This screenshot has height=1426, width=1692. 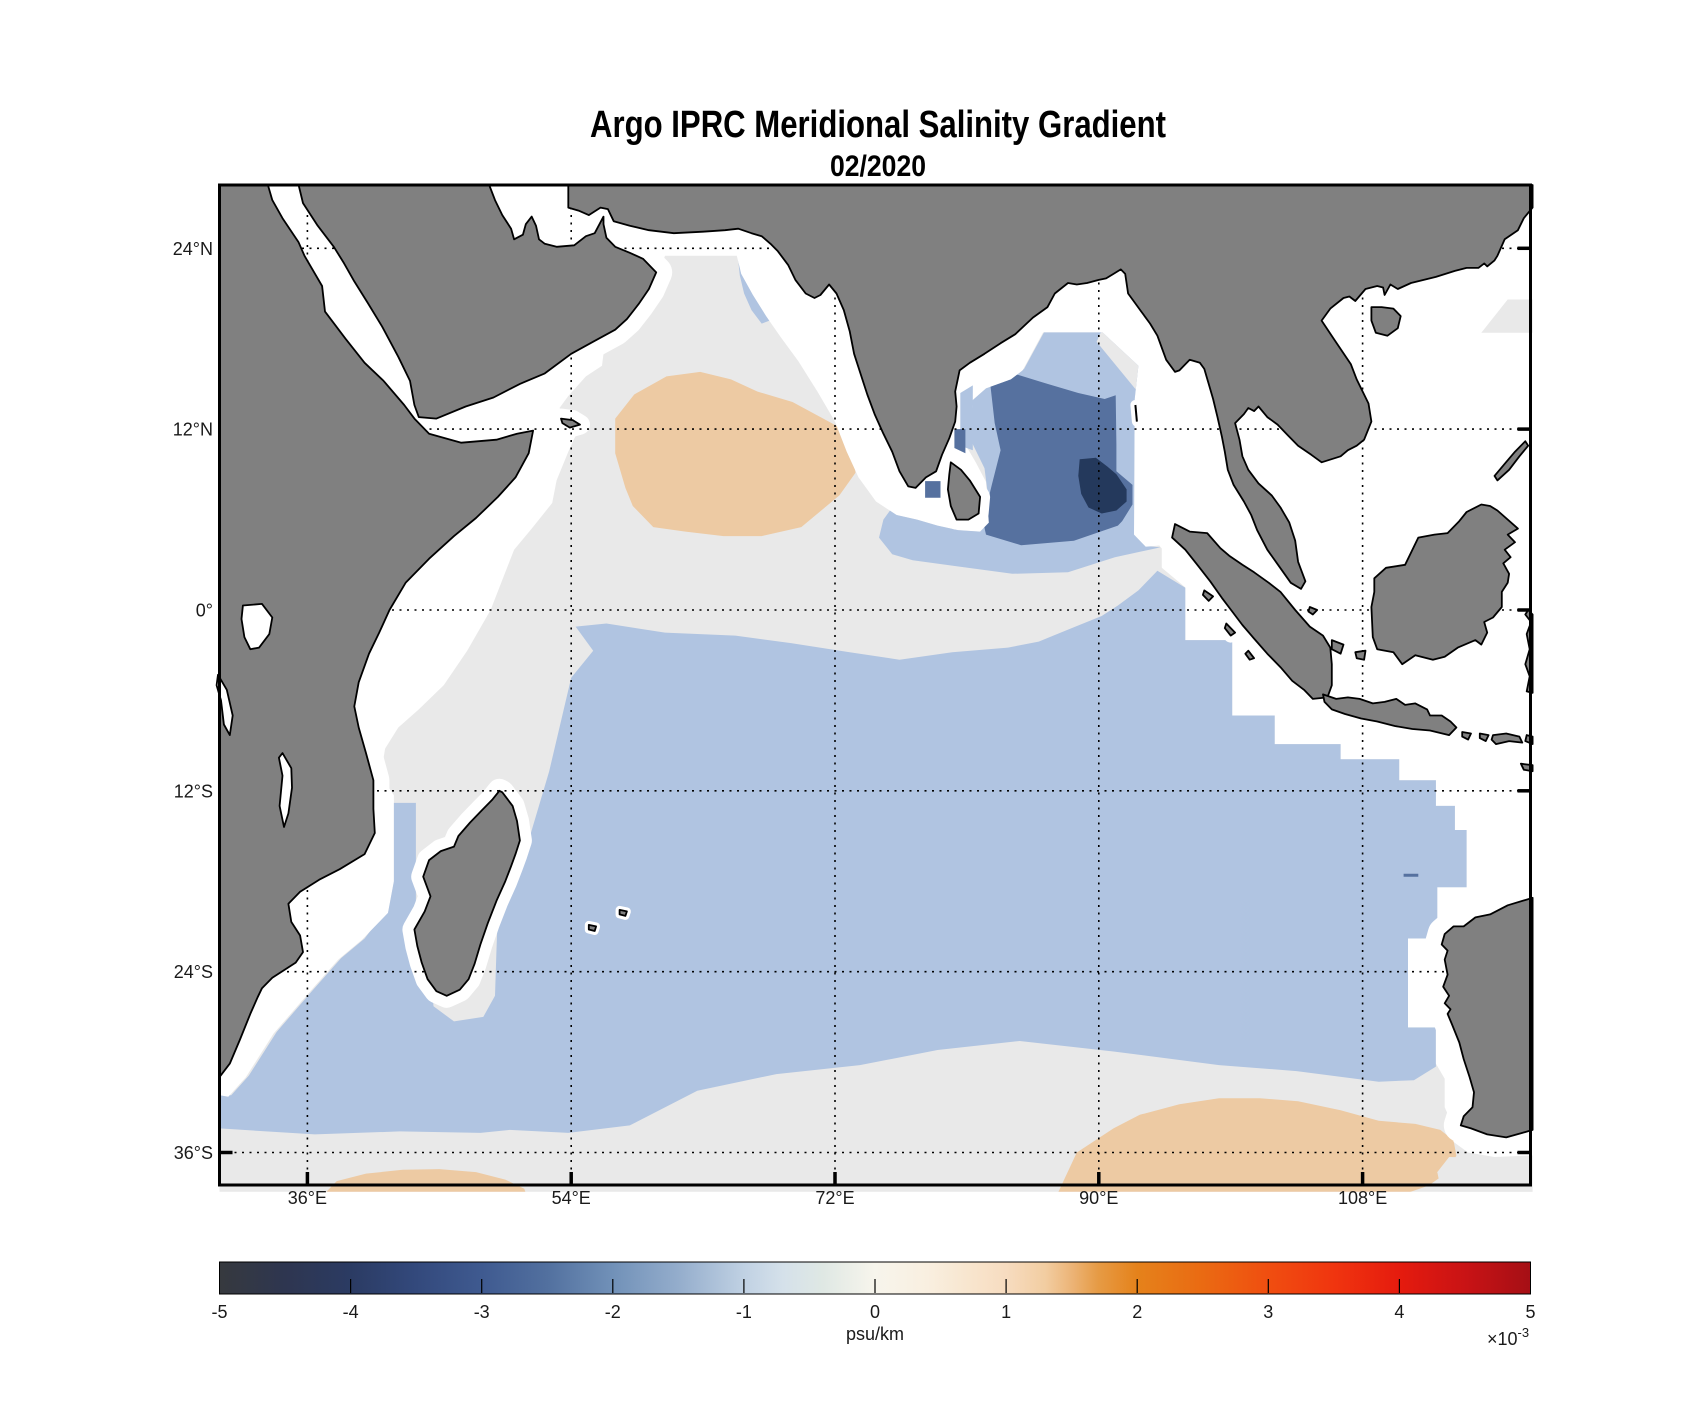 I want to click on svg-text: 0, so click(x=875, y=1312).